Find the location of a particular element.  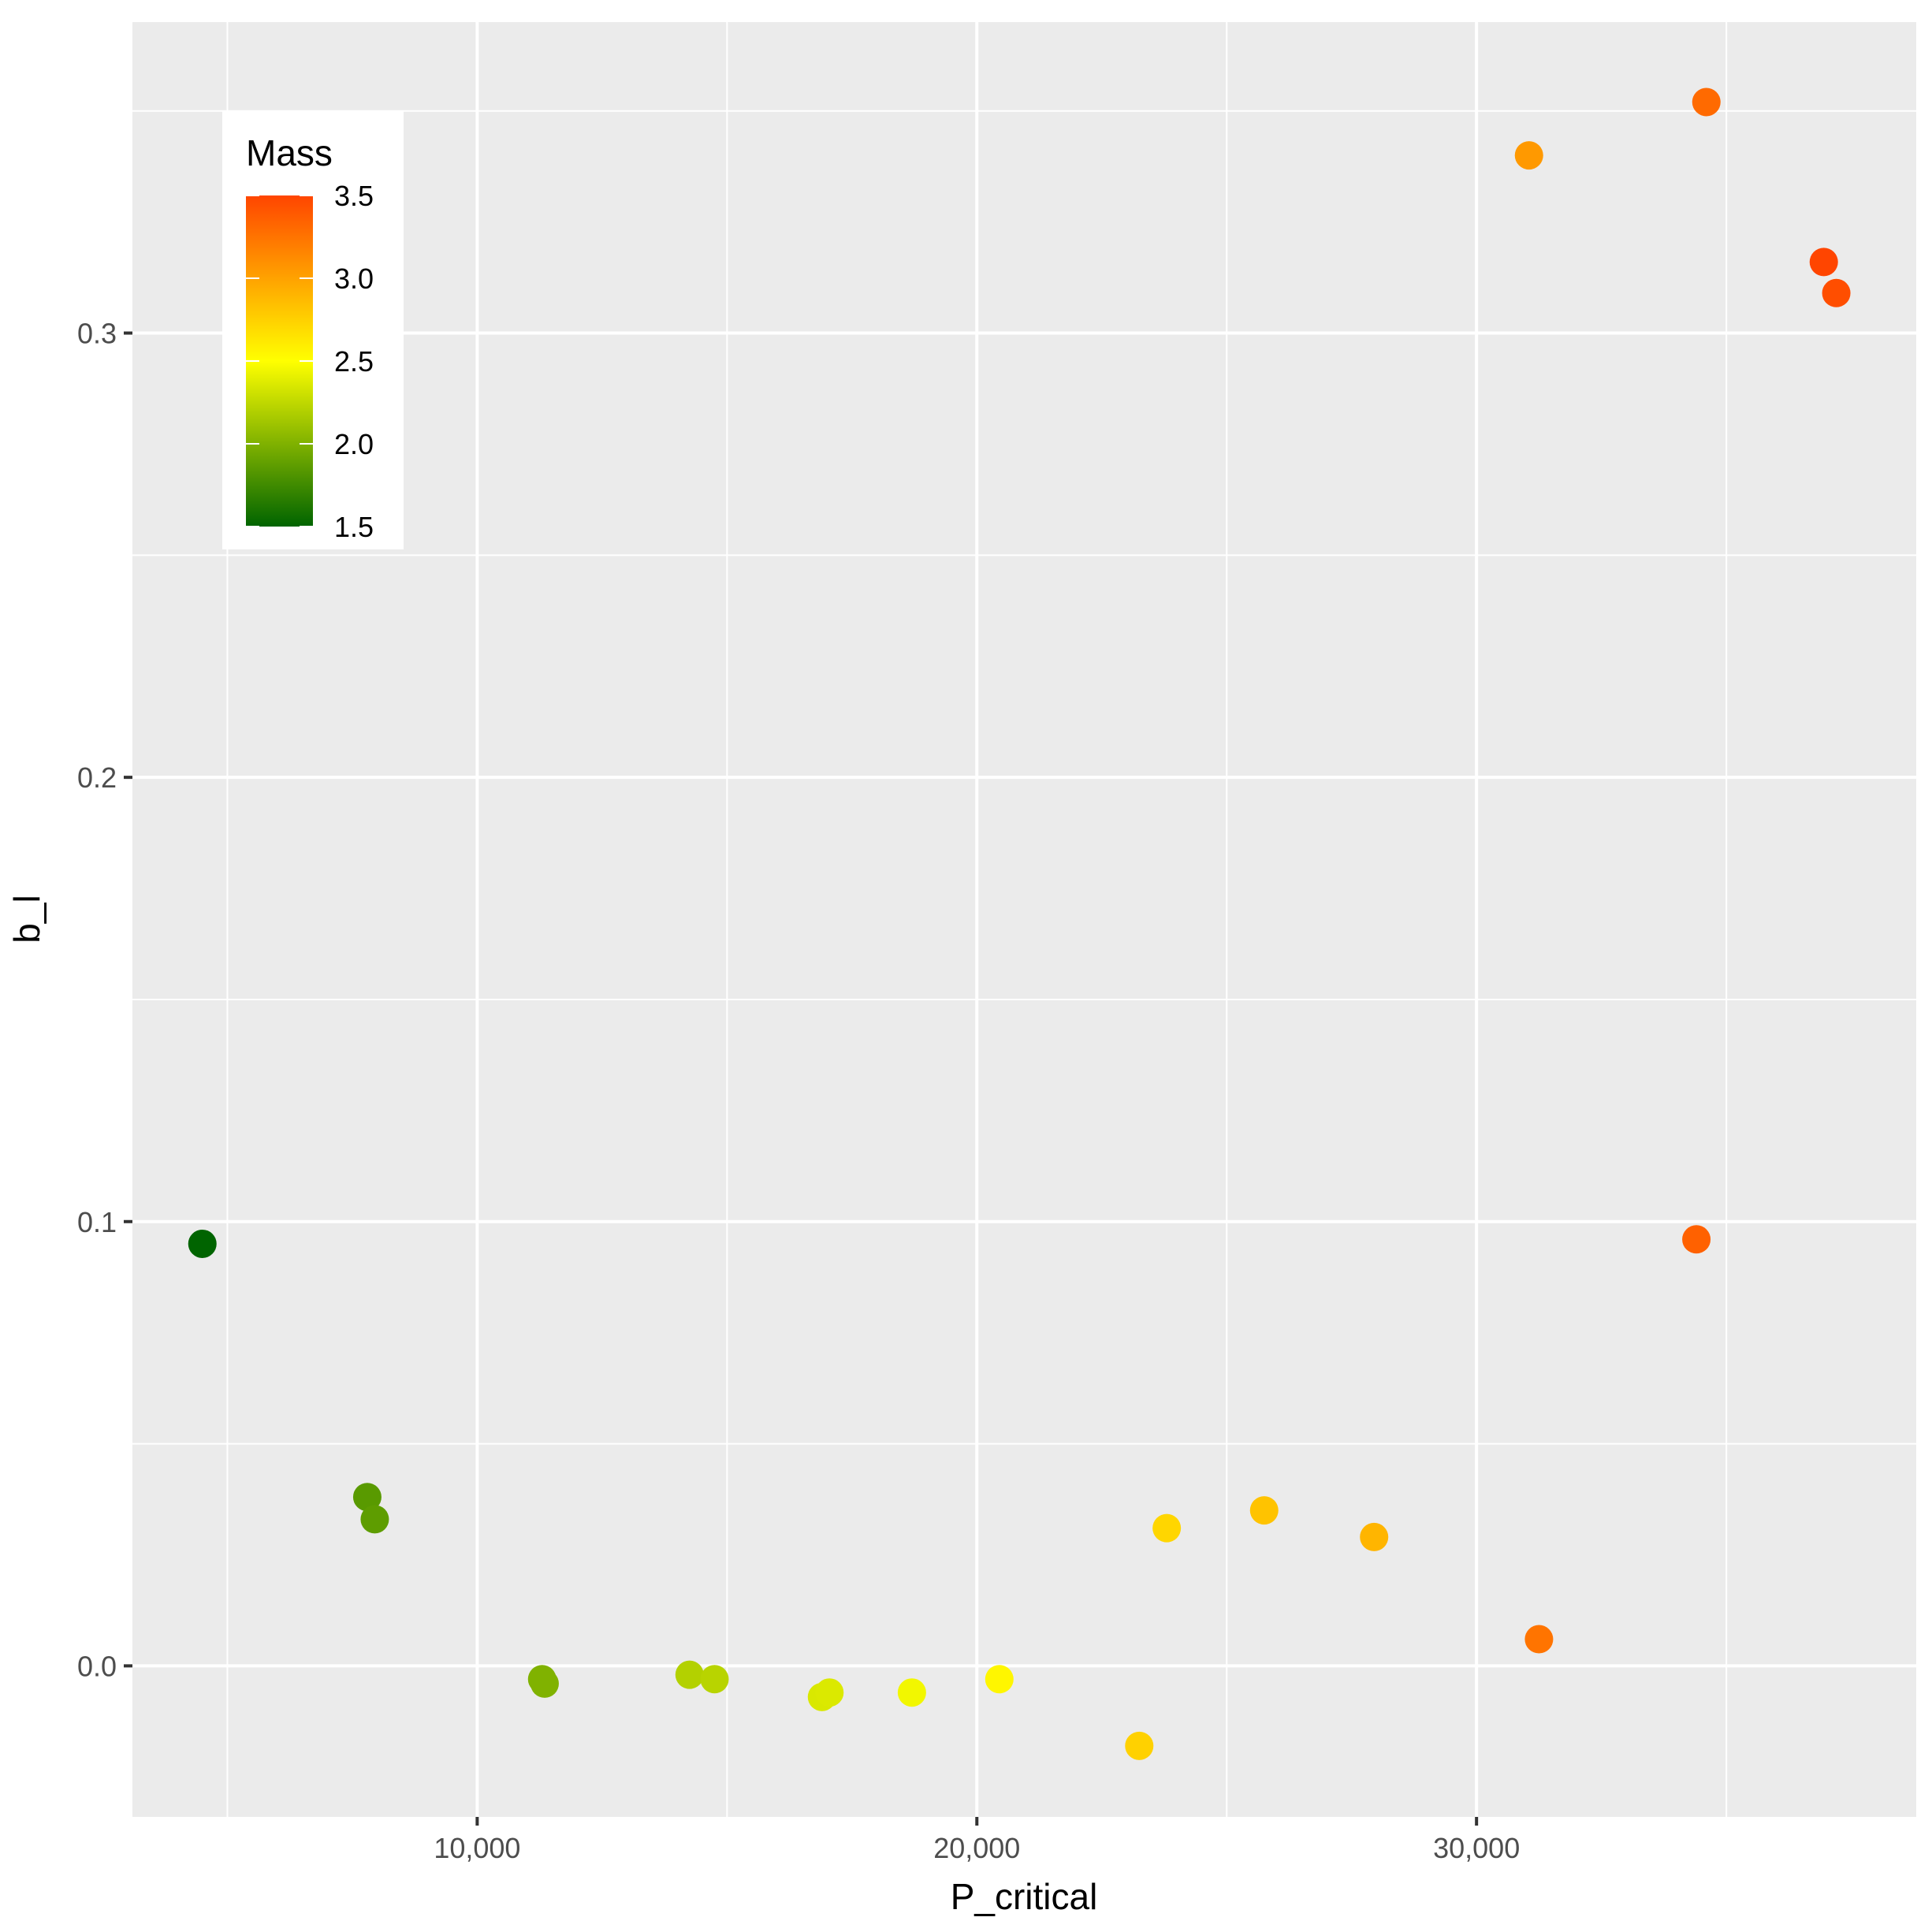

colorbar-tick-label: 2.0 is located at coordinates (354, 444).